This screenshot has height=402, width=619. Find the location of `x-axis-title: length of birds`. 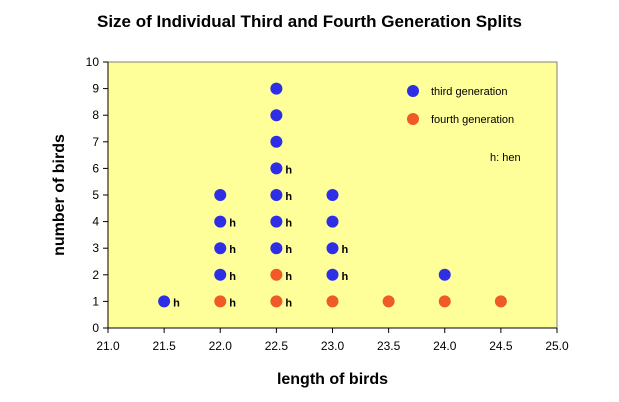

x-axis-title: length of birds is located at coordinates (332, 379).